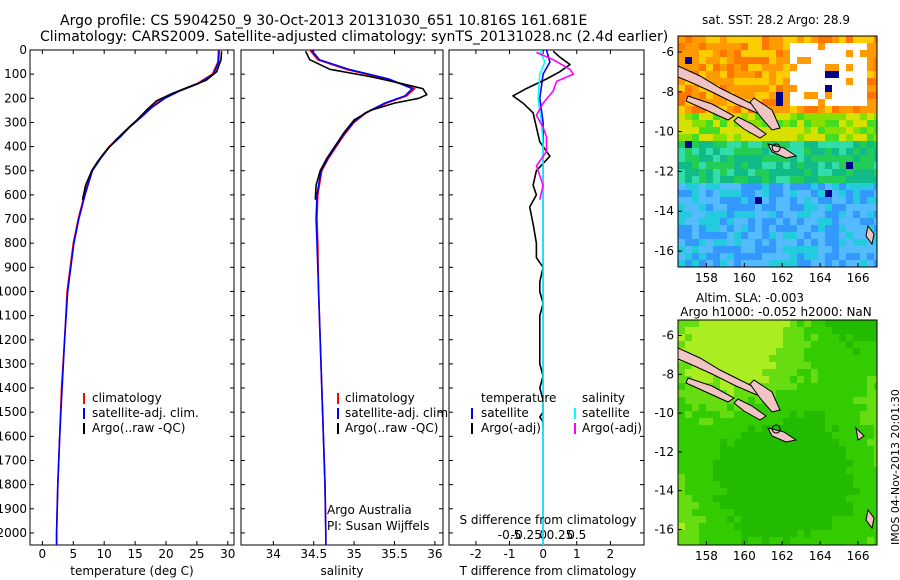 Image resolution: width=900 pixels, height=580 pixels. I want to click on map-x-tick-label: 158, so click(706, 556).